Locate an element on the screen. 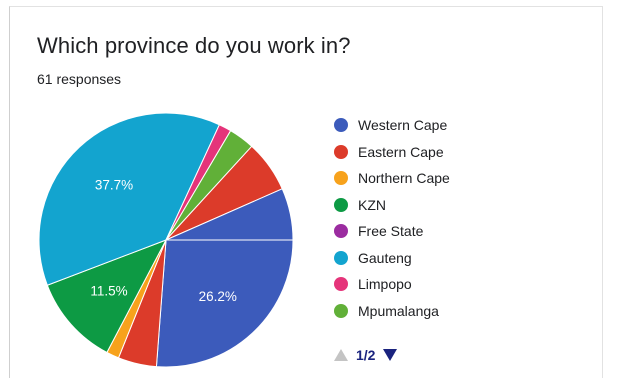 The image size is (623, 385). legend-pager: 1/2 is located at coordinates (366, 355).